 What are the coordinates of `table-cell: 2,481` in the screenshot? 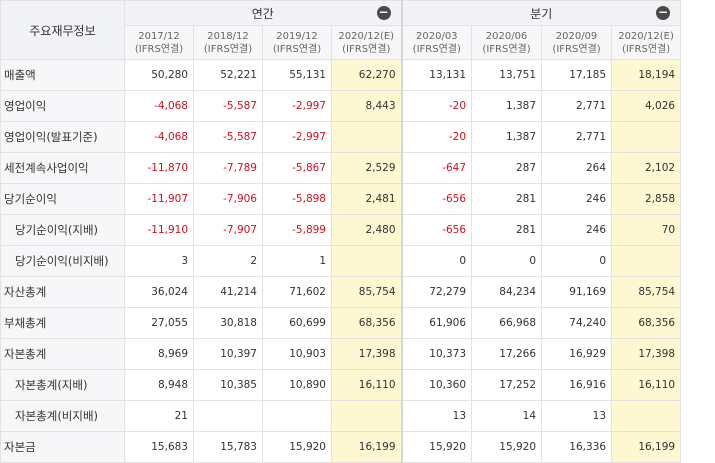 It's located at (366, 199).